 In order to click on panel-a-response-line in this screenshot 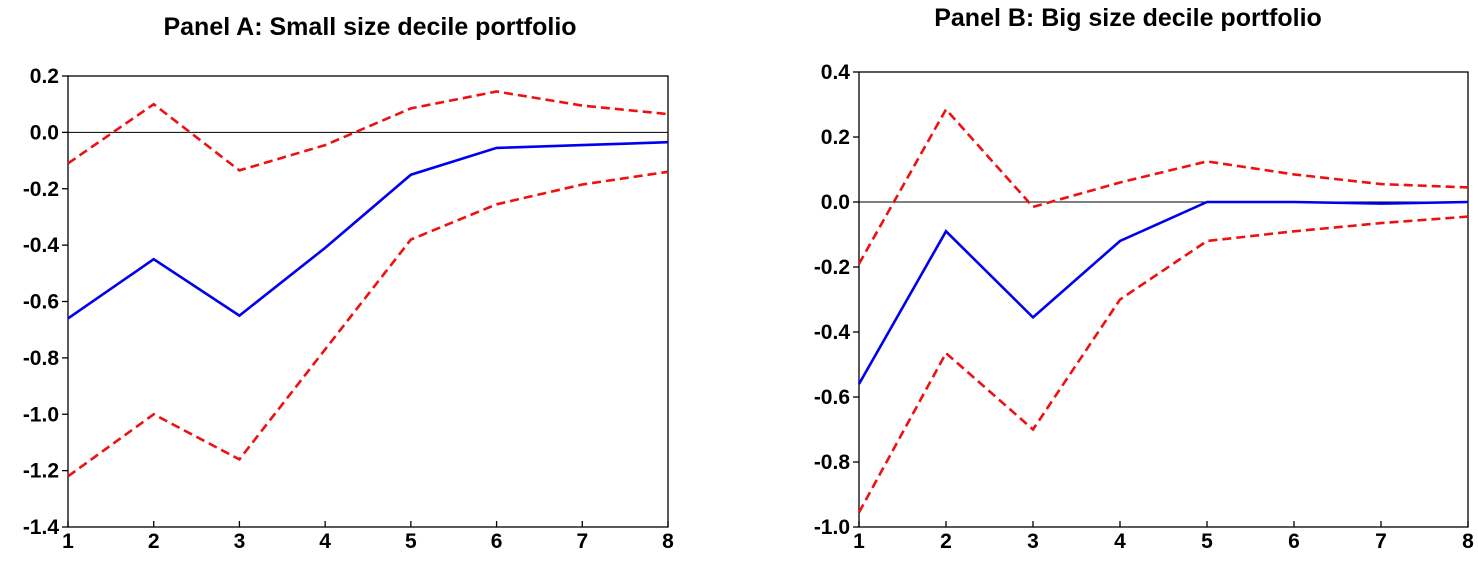, I will do `click(368, 230)`.